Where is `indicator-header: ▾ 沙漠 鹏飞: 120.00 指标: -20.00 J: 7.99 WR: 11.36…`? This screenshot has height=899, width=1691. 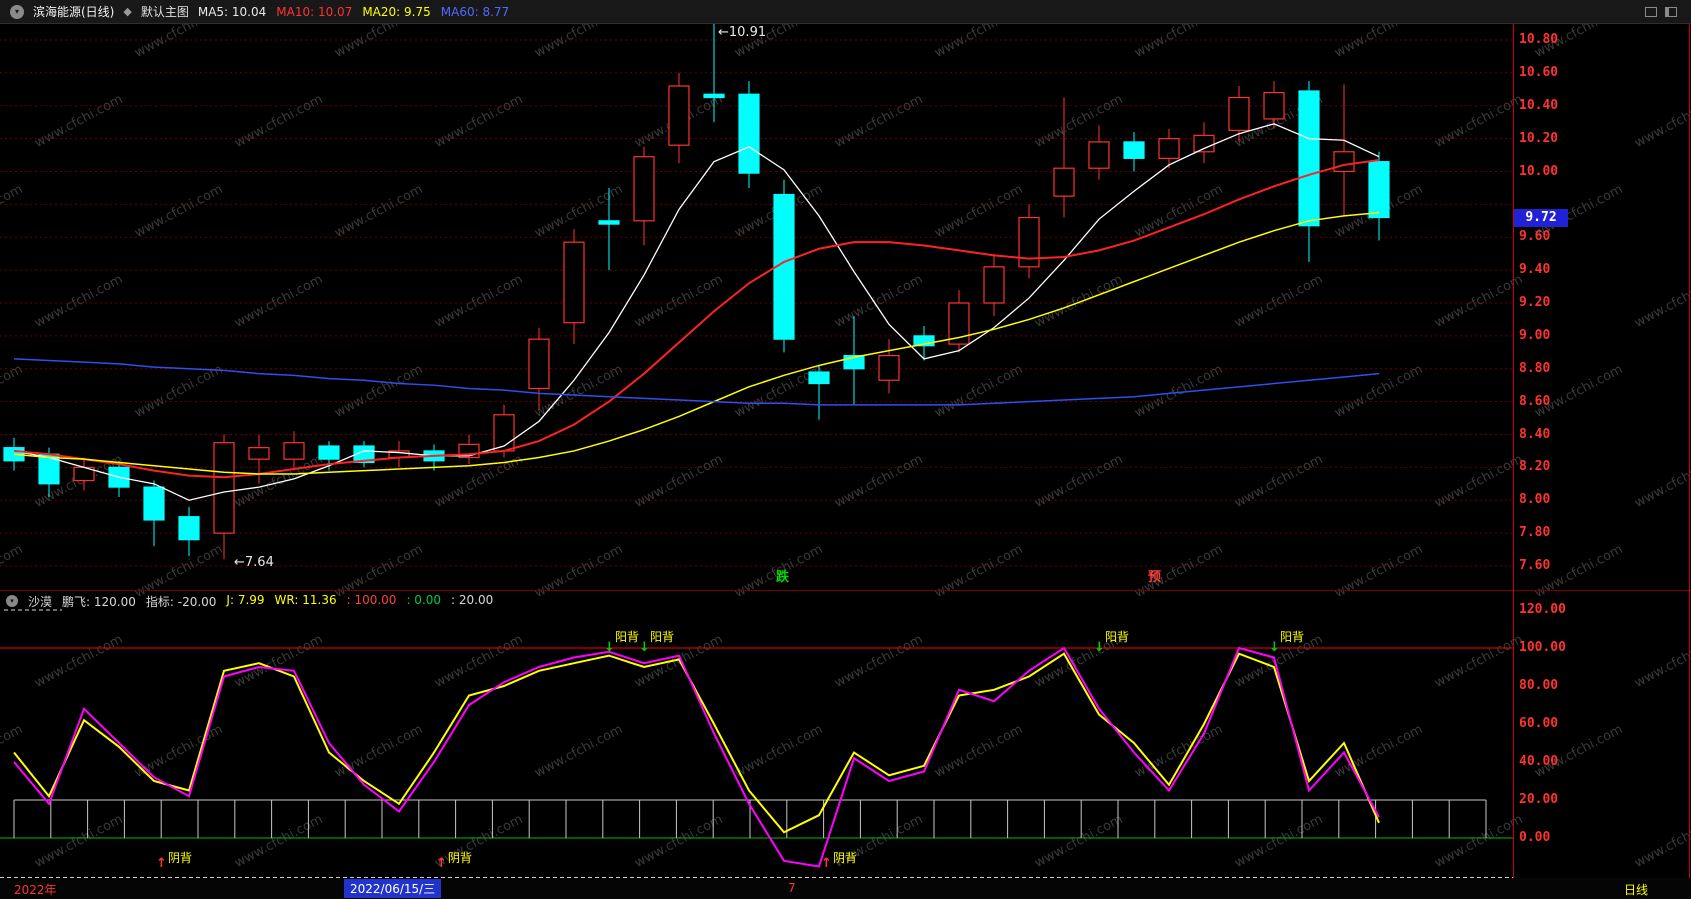
indicator-header: ▾ 沙漠 鹏飞: 120.00 指标: -20.00 J: 7.99 WR: 11.36… is located at coordinates (246, 601).